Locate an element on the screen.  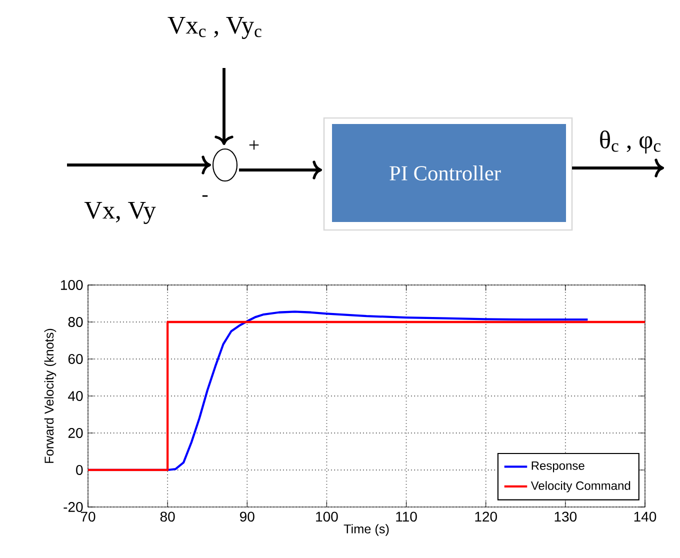
legend-label: Response is located at coordinates (558, 467).